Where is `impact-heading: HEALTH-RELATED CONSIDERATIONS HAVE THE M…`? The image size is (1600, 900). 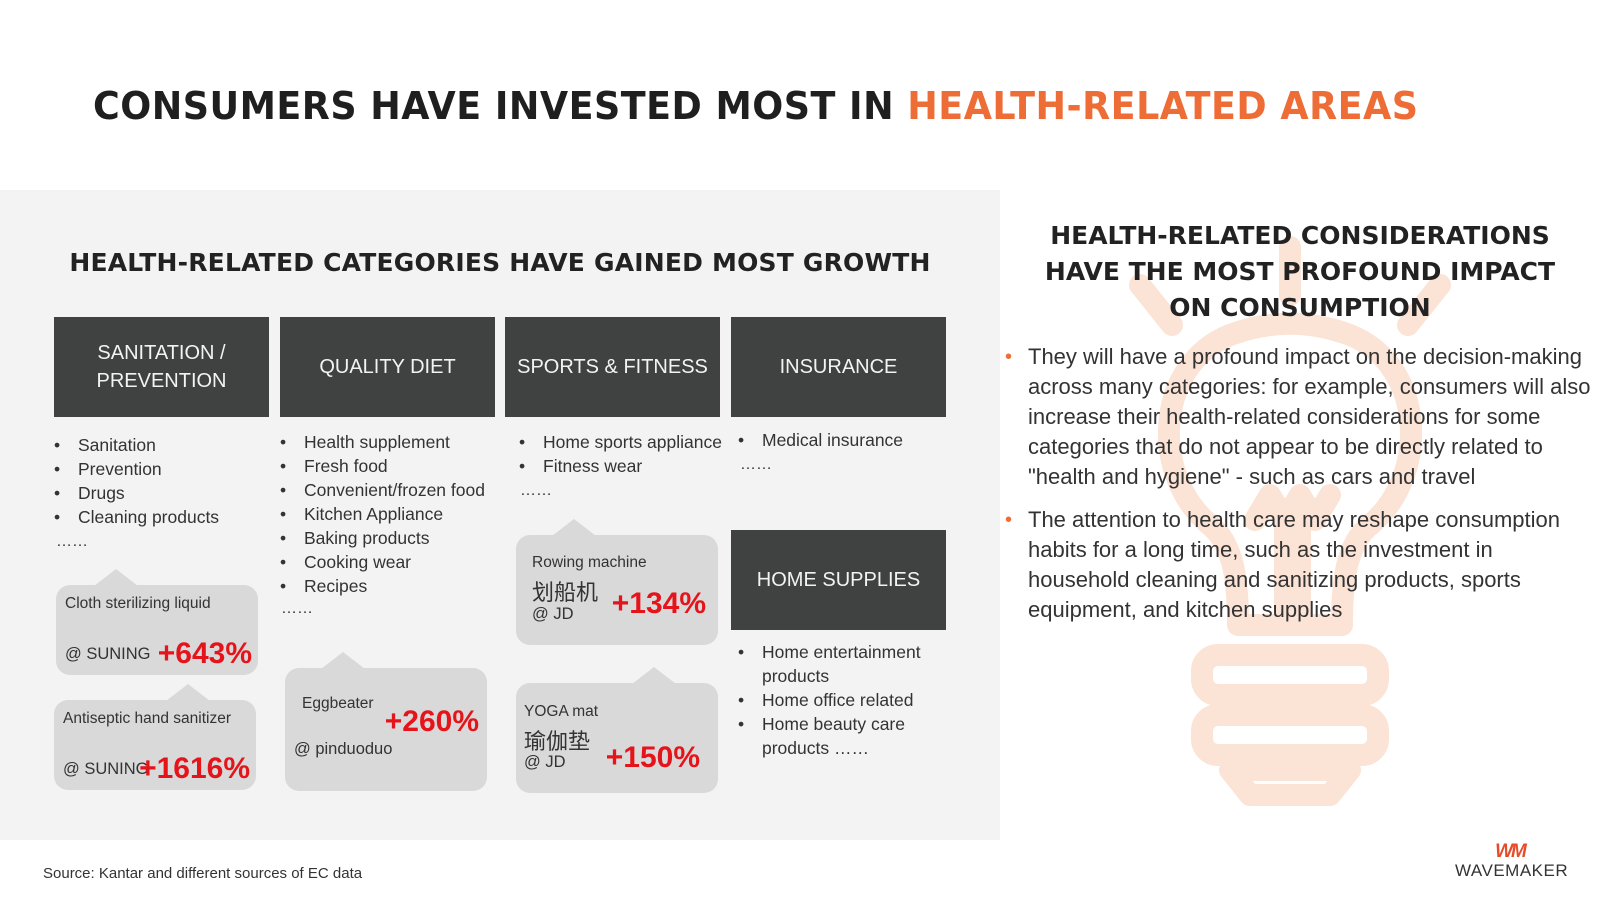 impact-heading: HEALTH-RELATED CONSIDERATIONS HAVE THE M… is located at coordinates (1300, 271).